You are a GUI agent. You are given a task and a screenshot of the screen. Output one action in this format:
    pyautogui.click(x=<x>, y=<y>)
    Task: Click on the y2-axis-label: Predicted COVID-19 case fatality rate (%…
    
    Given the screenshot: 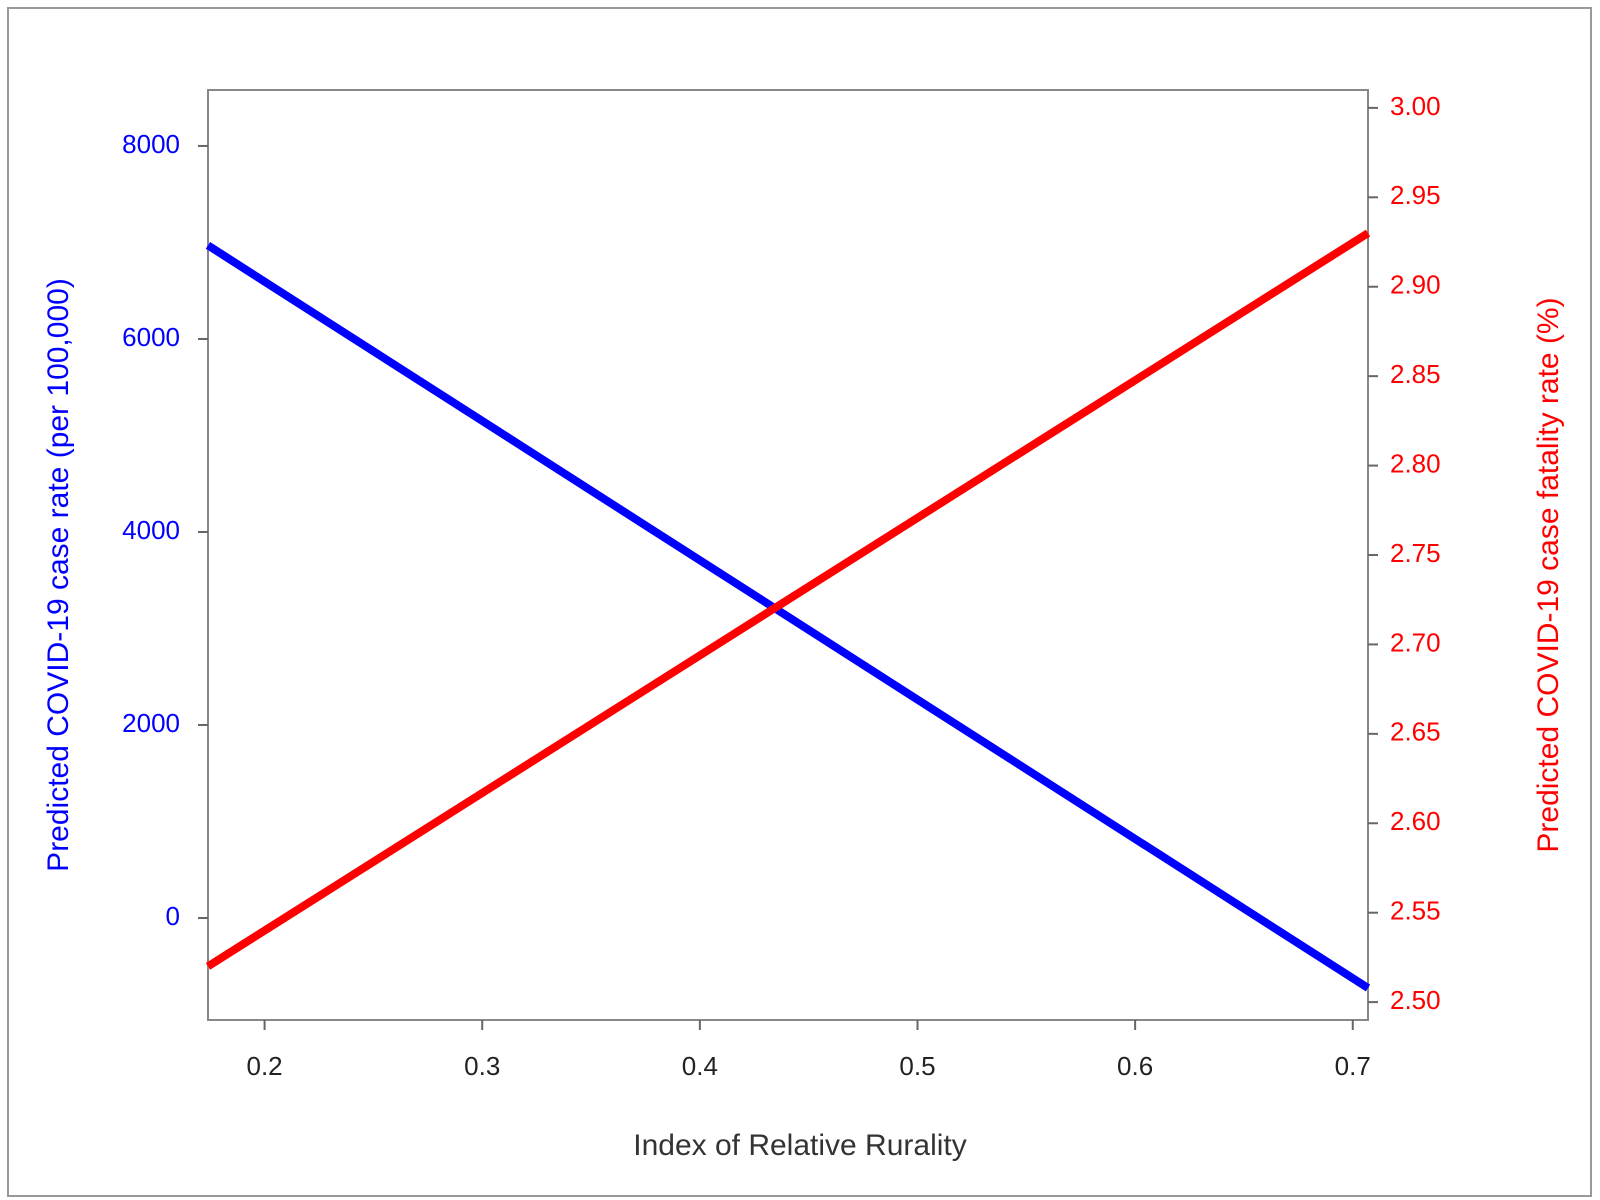 What is the action you would take?
    pyautogui.click(x=1548, y=574)
    